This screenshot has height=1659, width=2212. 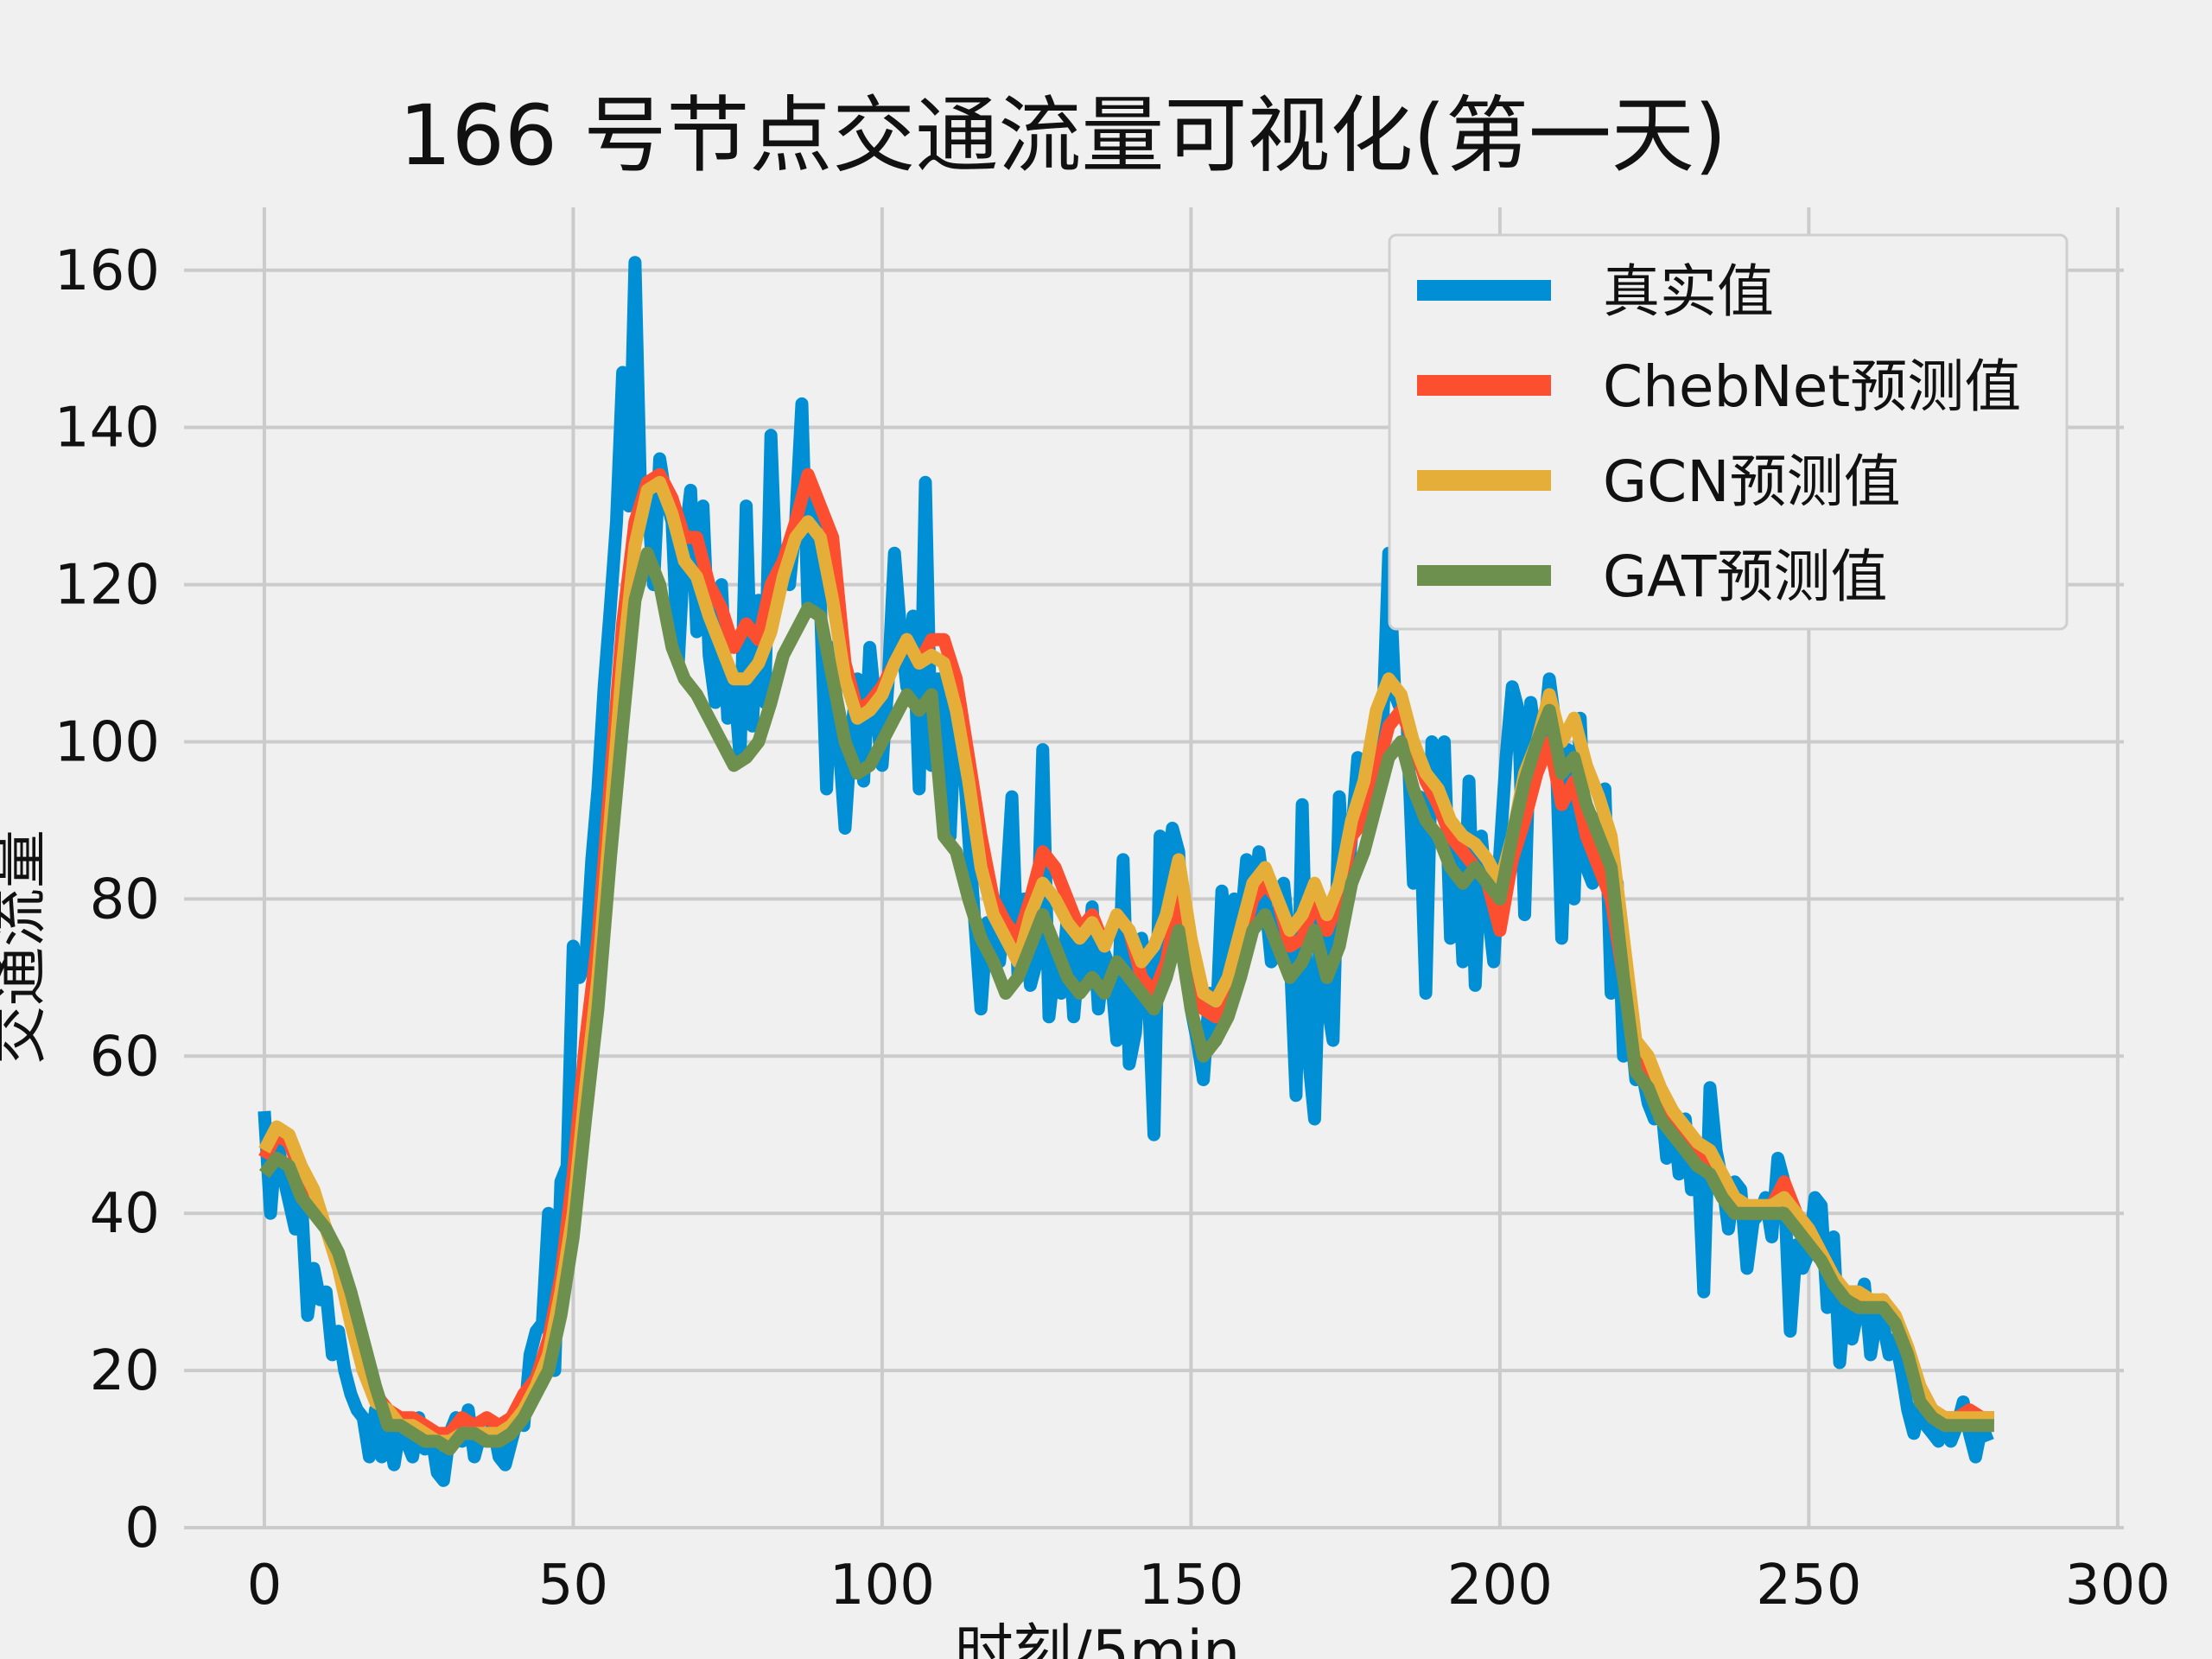 I want to click on y-tick-label: 80, so click(x=125, y=899).